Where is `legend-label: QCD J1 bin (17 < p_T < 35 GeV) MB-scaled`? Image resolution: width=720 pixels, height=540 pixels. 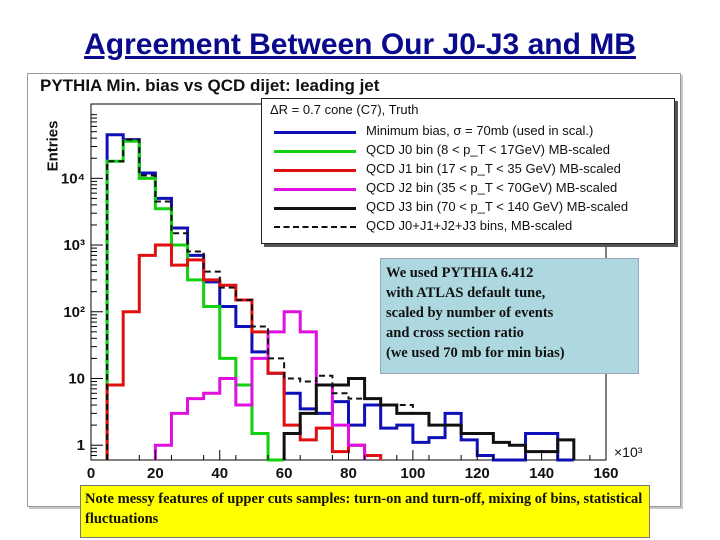
legend-label: QCD J1 bin (17 < p_T < 35 GeV) MB-scaled is located at coordinates (493, 168).